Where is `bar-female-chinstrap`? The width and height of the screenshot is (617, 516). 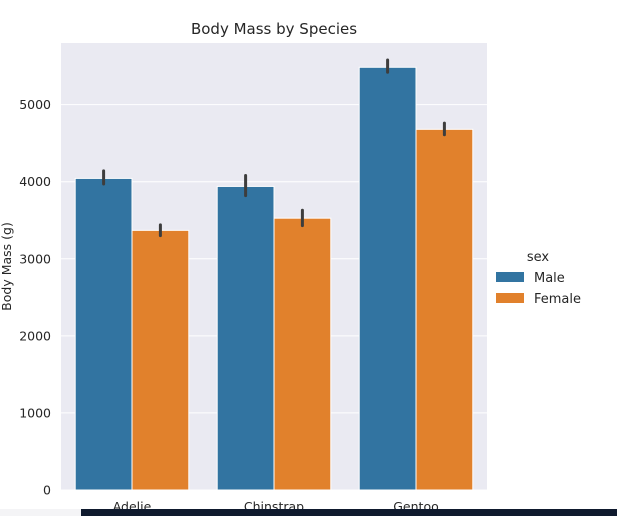 bar-female-chinstrap is located at coordinates (302, 354).